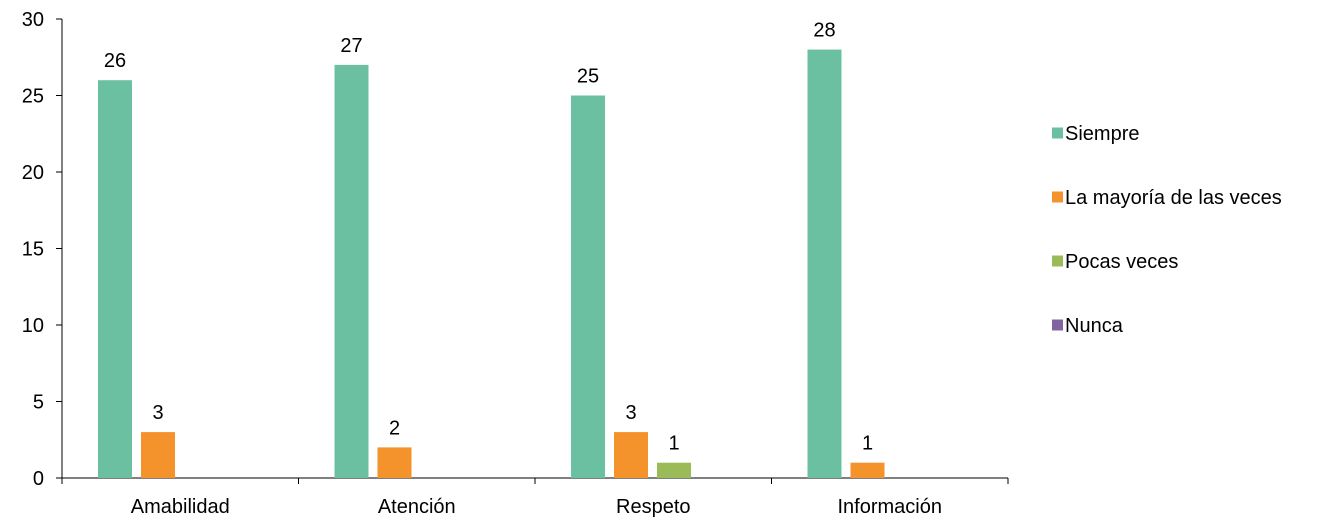 The image size is (1326, 524). I want to click on x-category-label: Información, so click(890, 507).